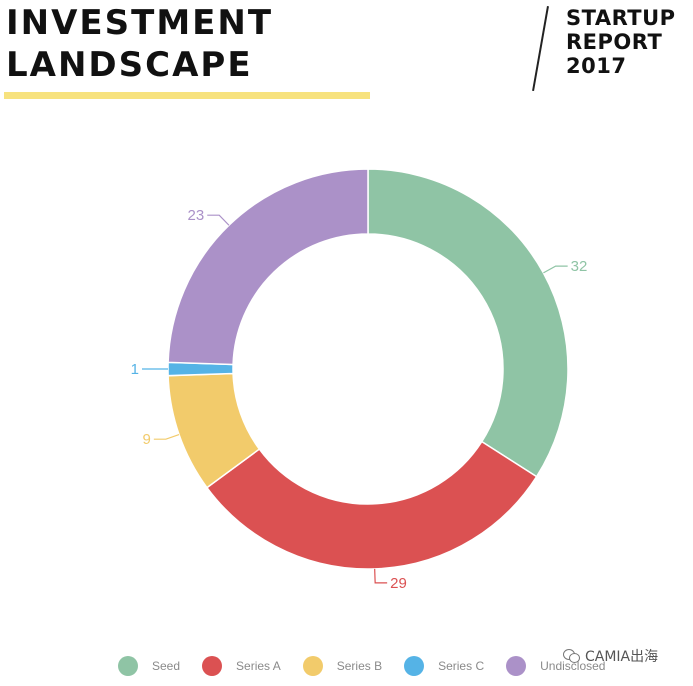 This screenshot has height=686, width=693. What do you see at coordinates (128, 666) in the screenshot?
I see `legend-swatch-seed` at bounding box center [128, 666].